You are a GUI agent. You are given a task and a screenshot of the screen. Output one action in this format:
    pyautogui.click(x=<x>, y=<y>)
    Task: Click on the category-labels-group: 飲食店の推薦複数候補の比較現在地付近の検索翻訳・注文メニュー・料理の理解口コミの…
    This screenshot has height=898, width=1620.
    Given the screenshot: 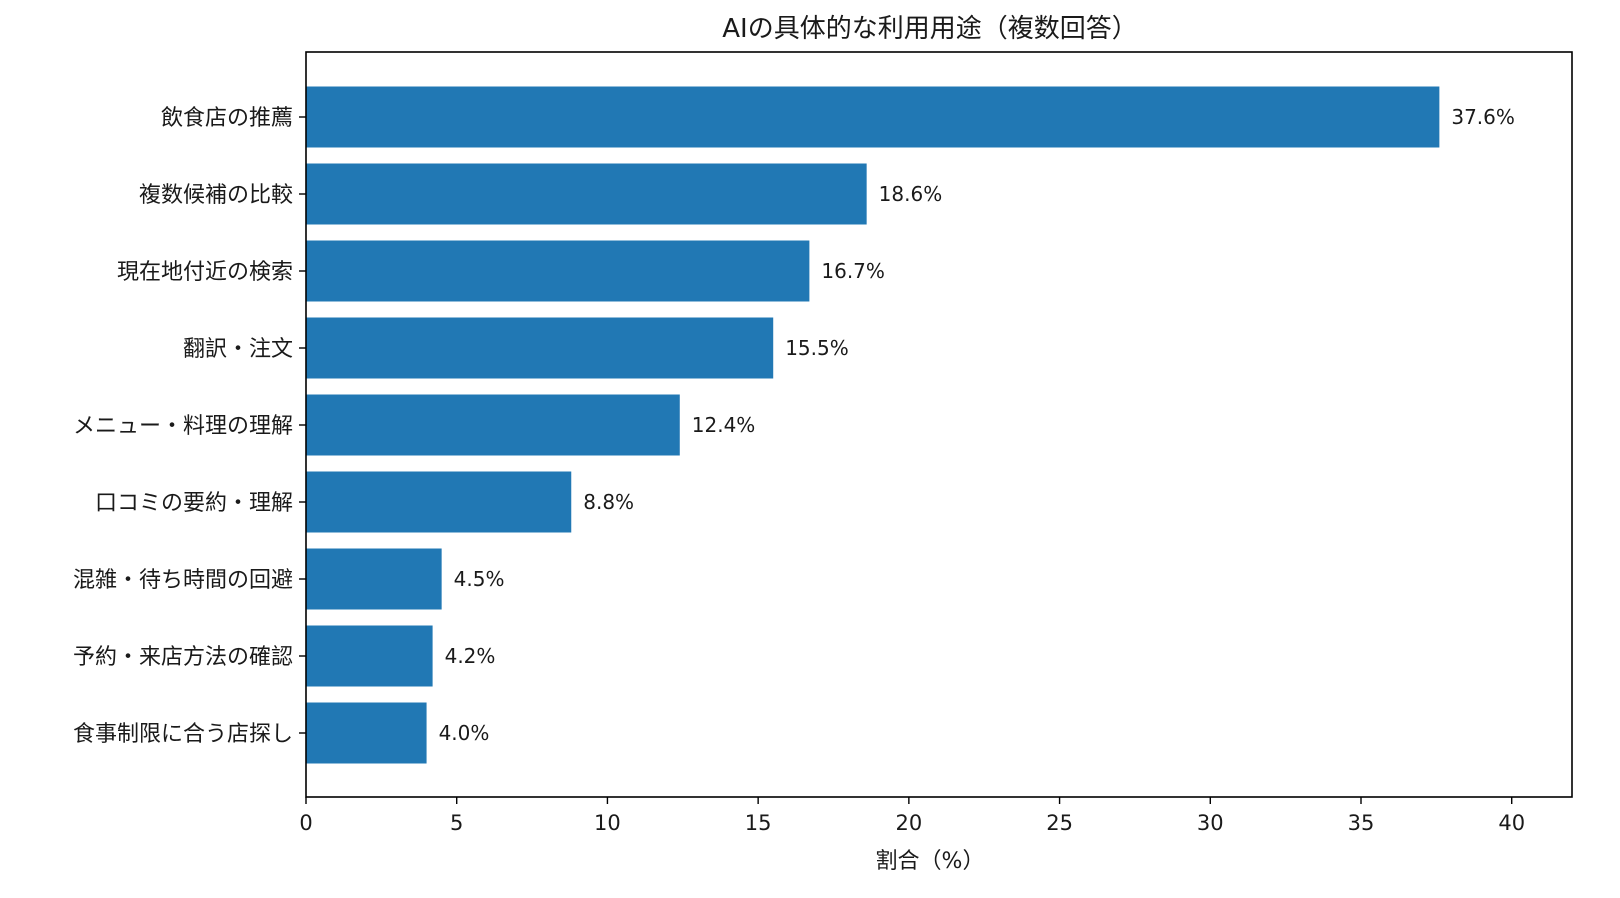 What is the action you would take?
    pyautogui.click(x=189, y=426)
    